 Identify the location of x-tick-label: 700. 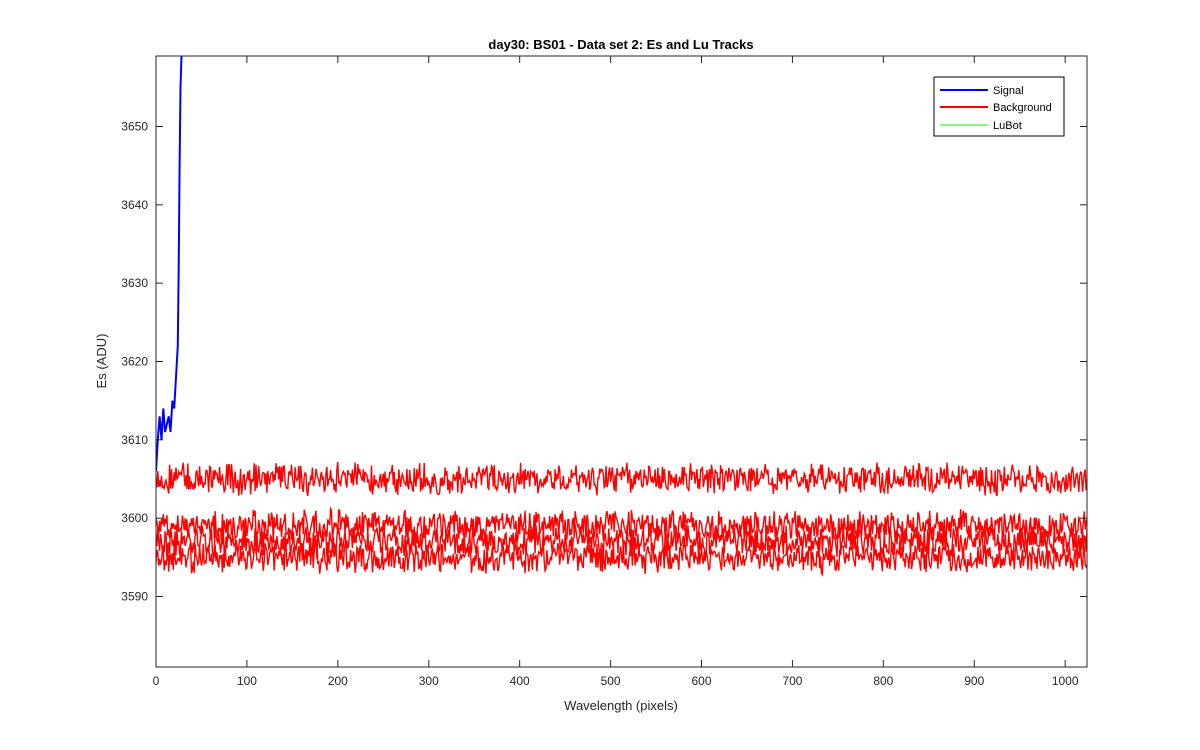
(792, 681).